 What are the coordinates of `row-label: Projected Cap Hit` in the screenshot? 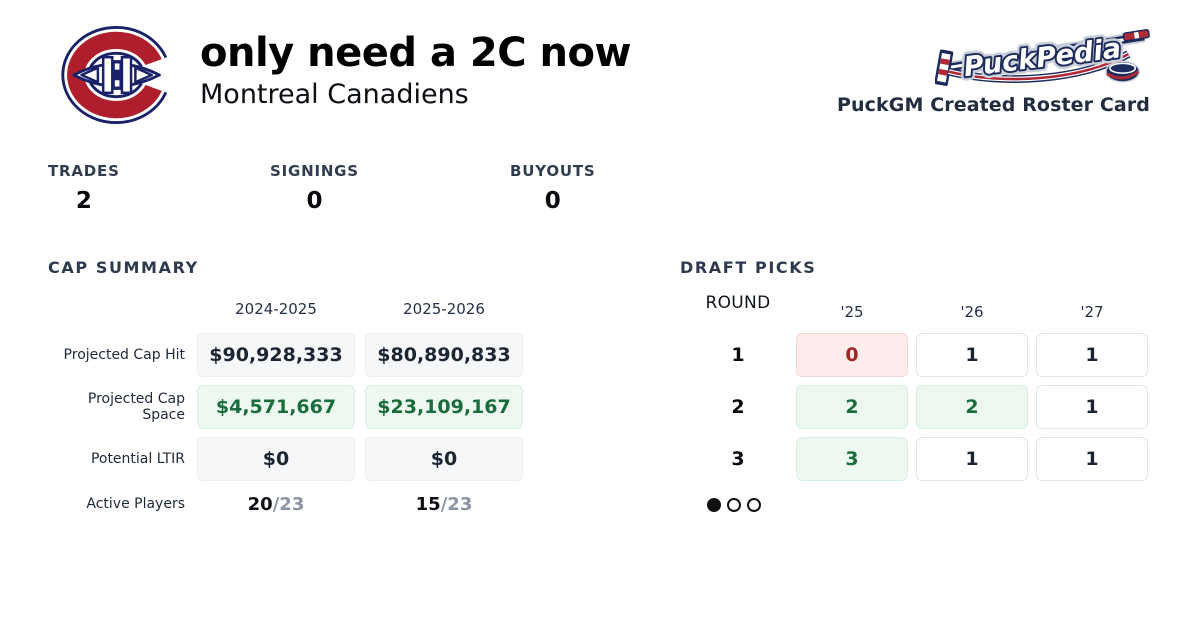 It's located at (124, 355).